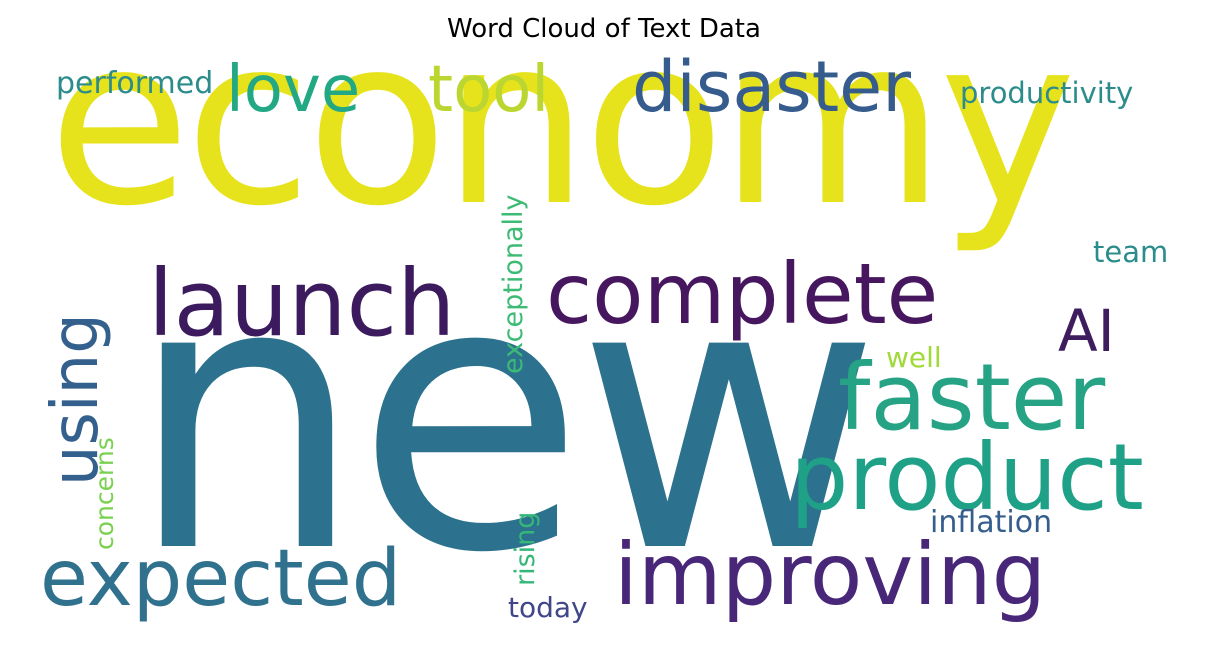 Image resolution: width=1208 pixels, height=646 pixels. Describe the element at coordinates (742, 294) in the screenshot. I see `word-complete: complete` at that location.